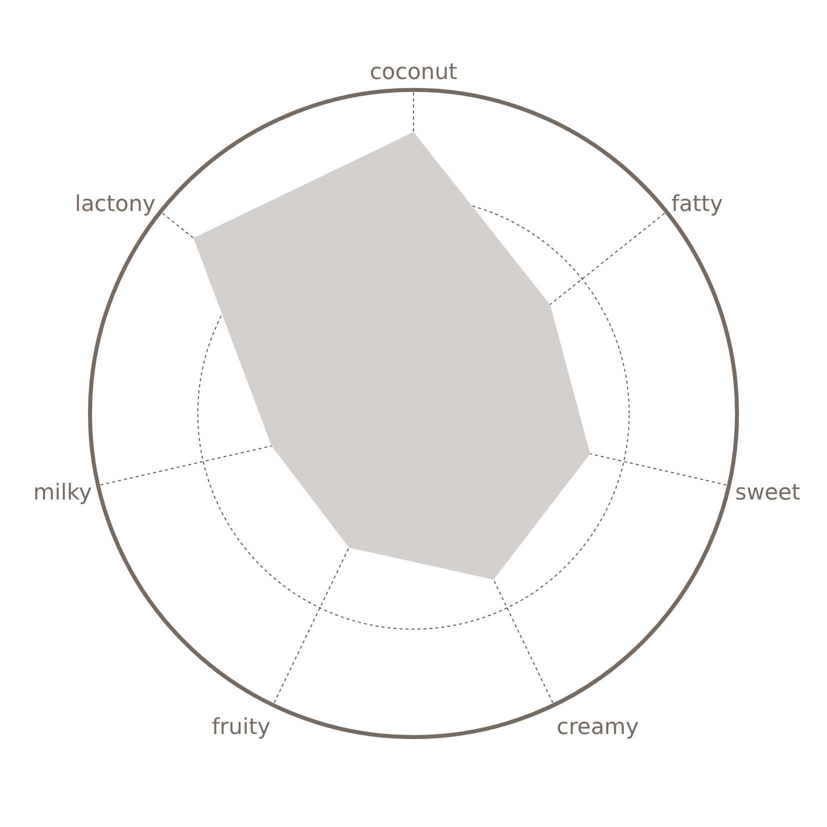  What do you see at coordinates (768, 493) in the screenshot?
I see `spoke-label: sweet` at bounding box center [768, 493].